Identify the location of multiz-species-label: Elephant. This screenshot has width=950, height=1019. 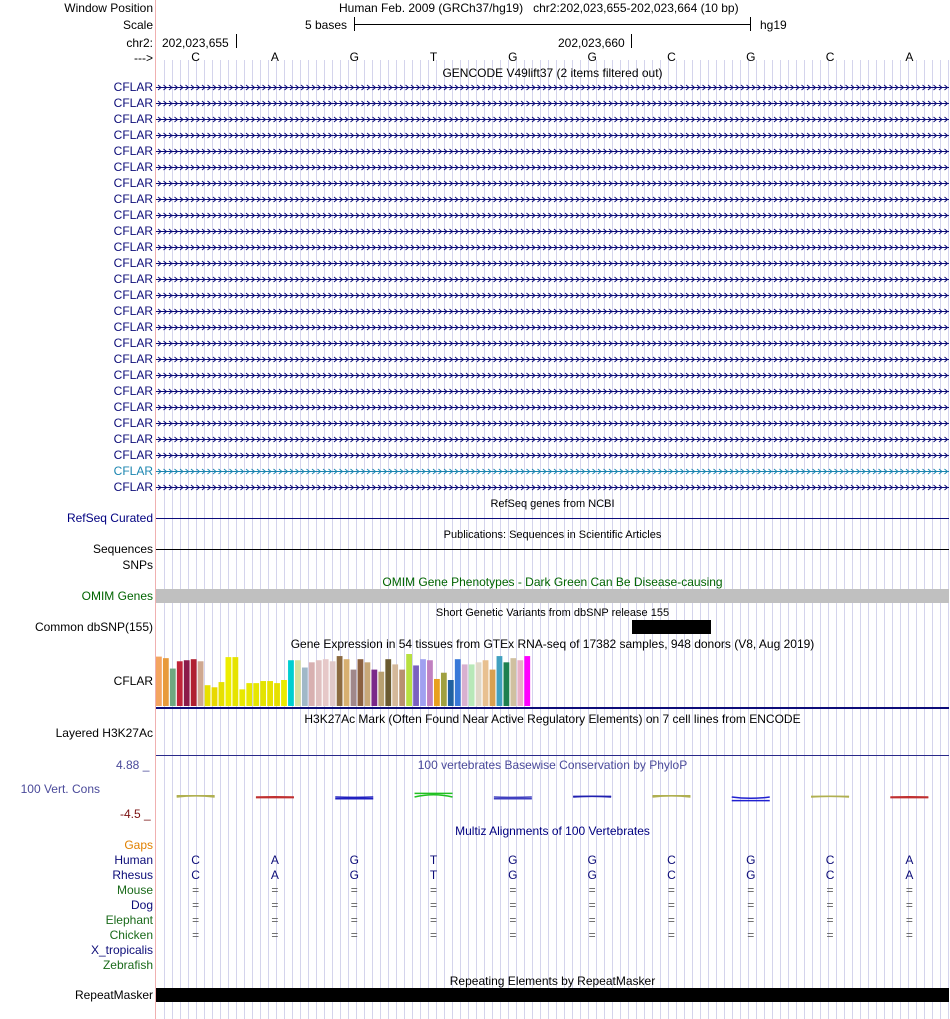
(129, 920).